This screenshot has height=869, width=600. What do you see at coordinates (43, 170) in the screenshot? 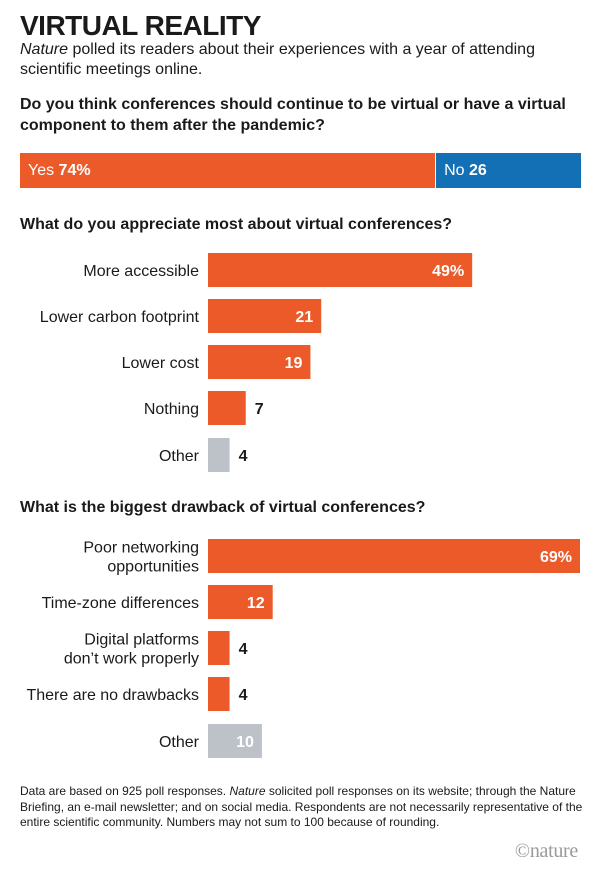
I see `stack-category-label: Yes` at bounding box center [43, 170].